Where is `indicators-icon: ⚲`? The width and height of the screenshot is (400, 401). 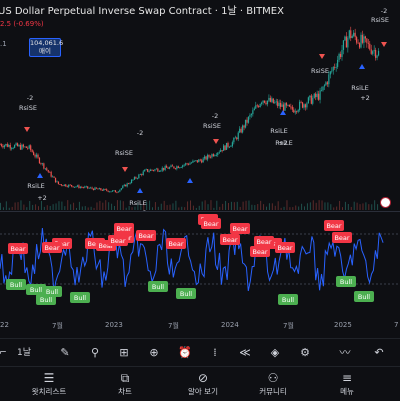
indicators-icon: ⚲ is located at coordinates (95, 352).